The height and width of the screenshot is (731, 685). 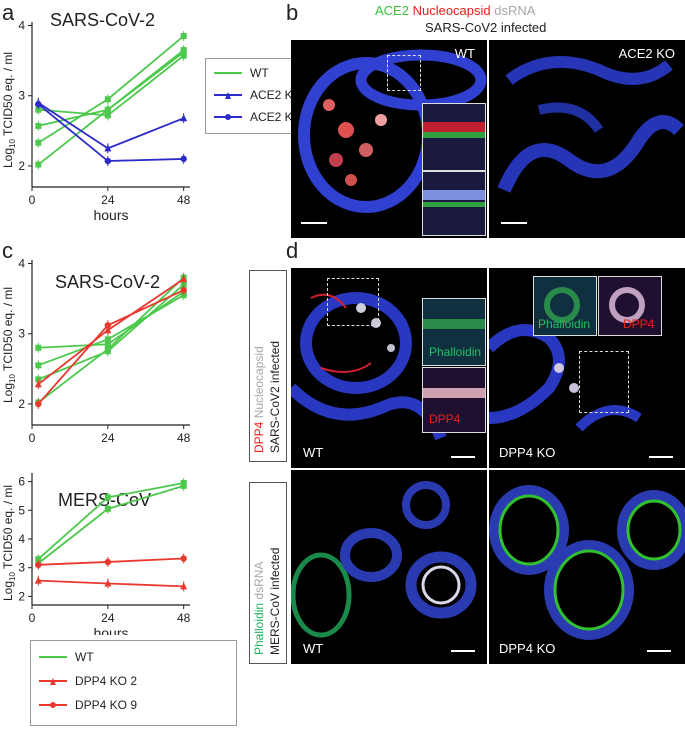 What do you see at coordinates (564, 324) in the screenshot?
I see `inset-label: Phalloidin` at bounding box center [564, 324].